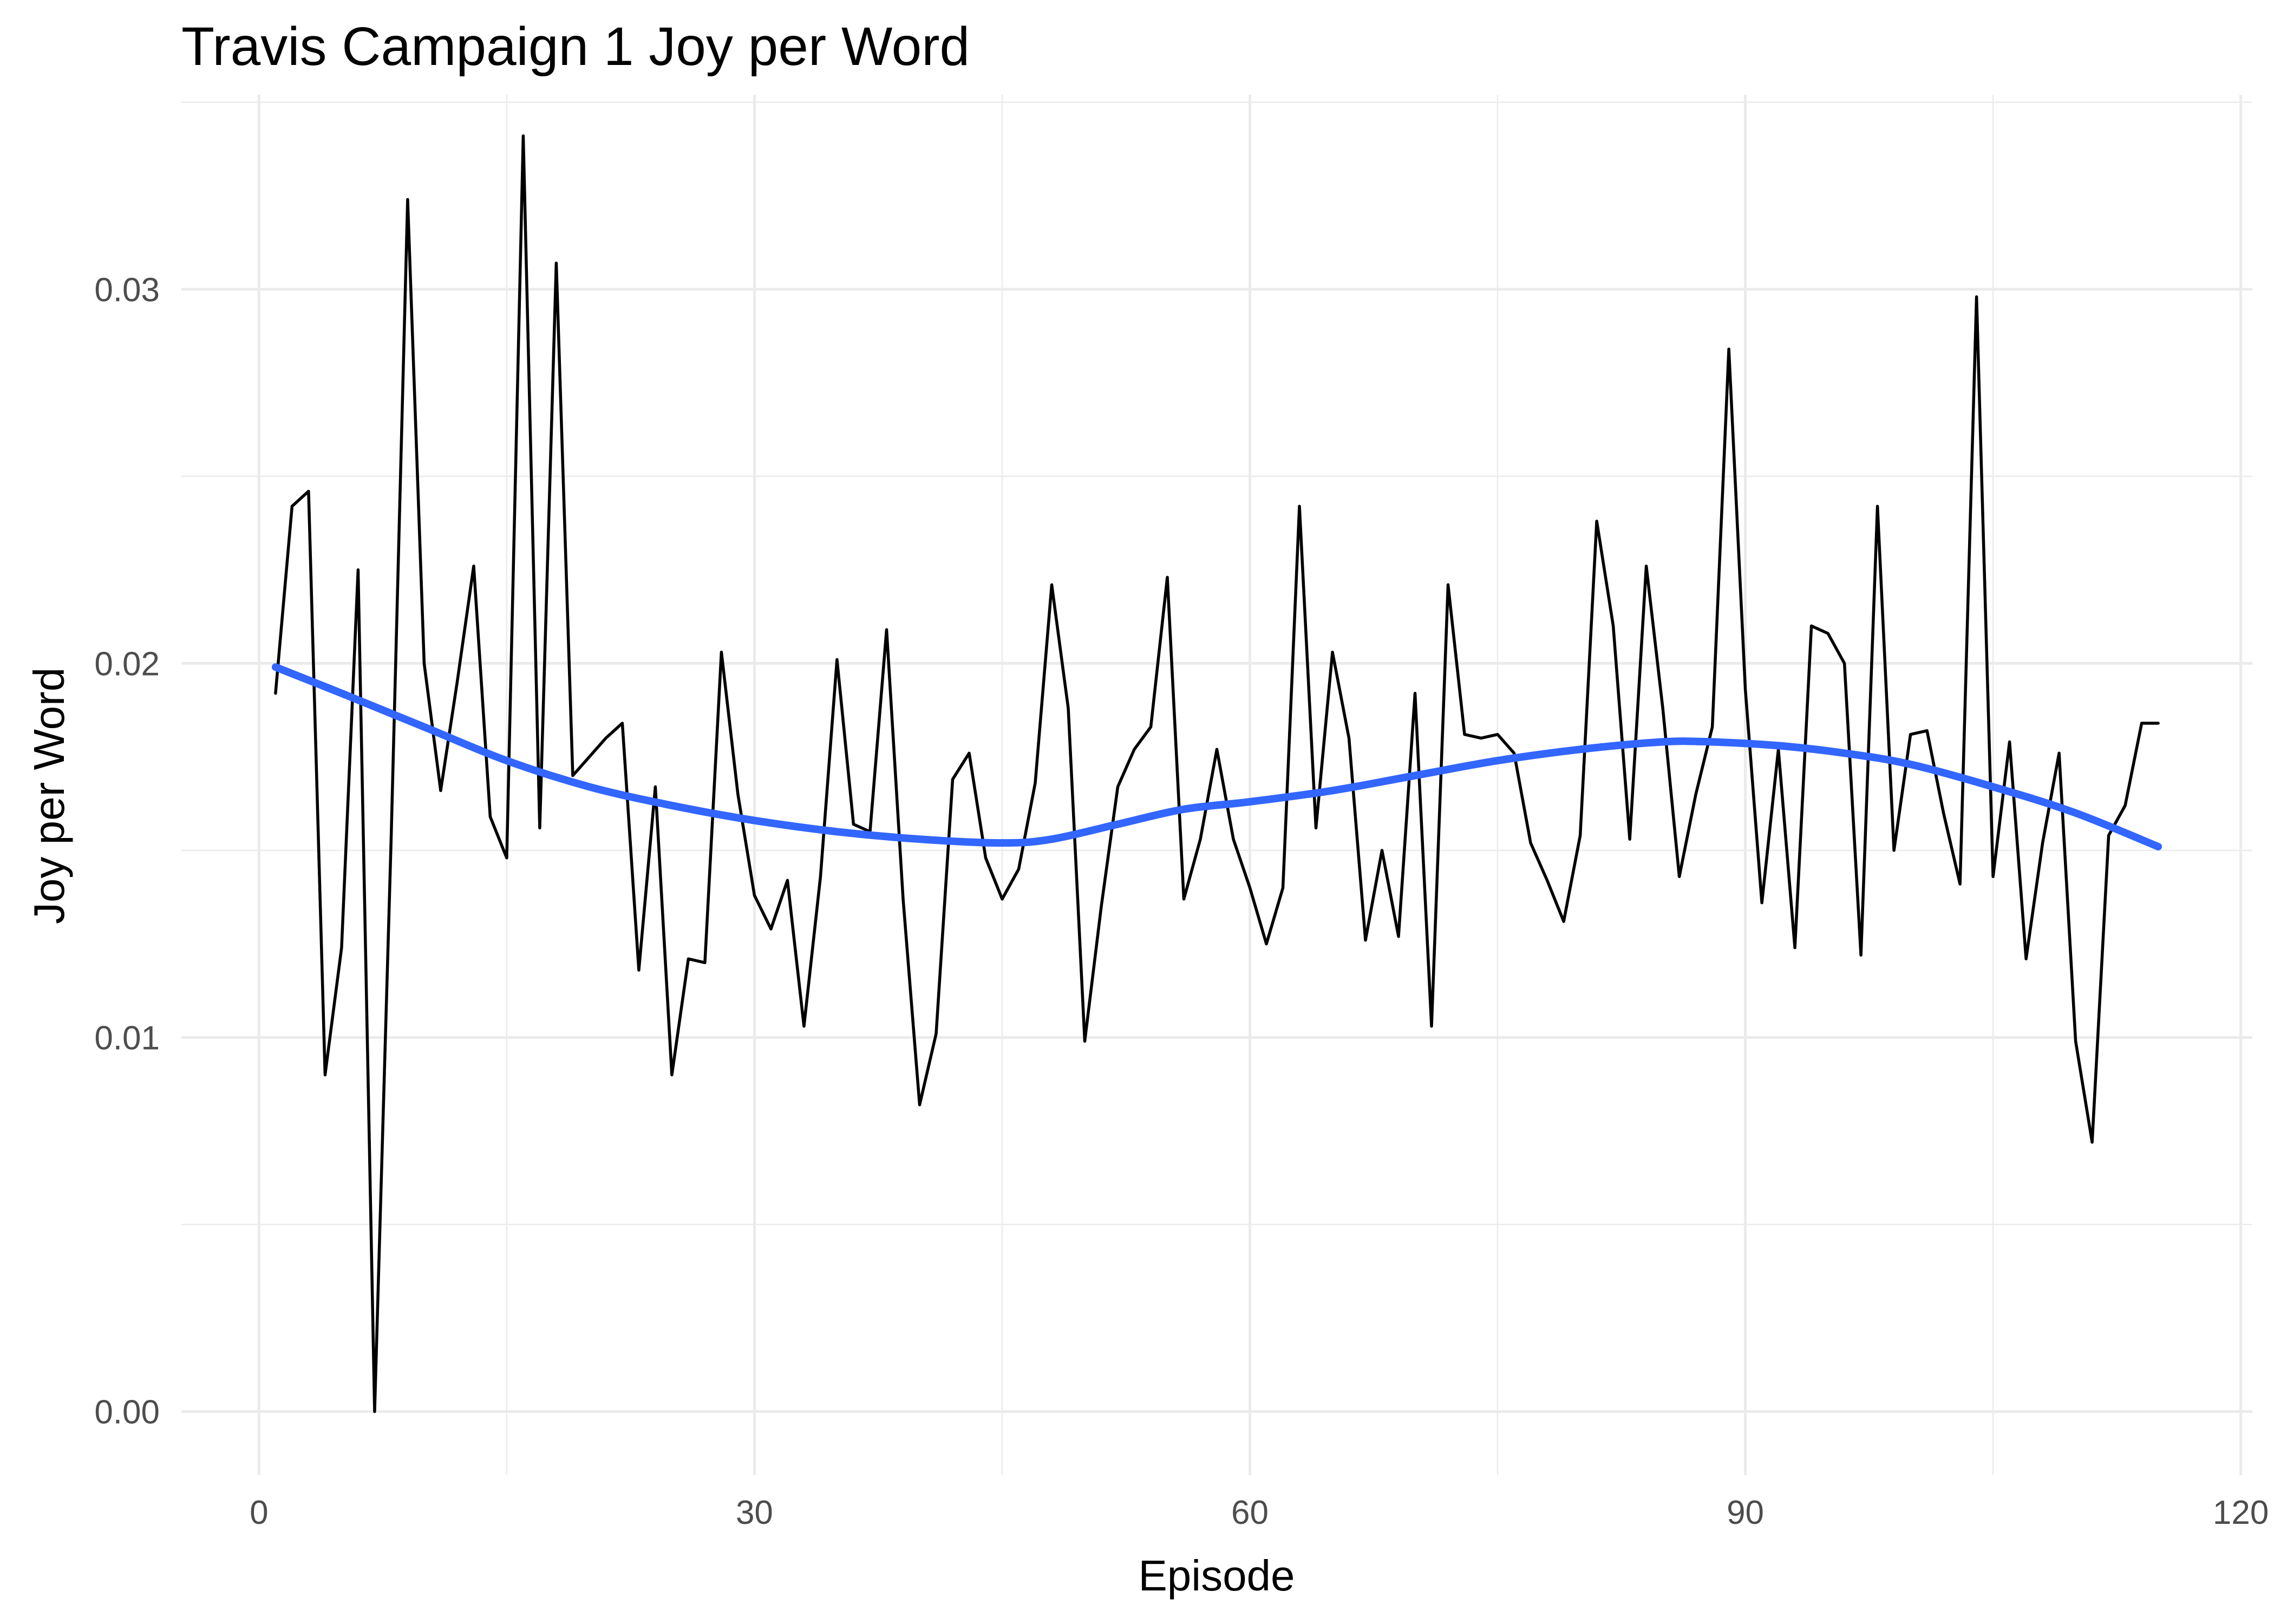  I want to click on y-tick-label: 0.03, so click(127, 290).